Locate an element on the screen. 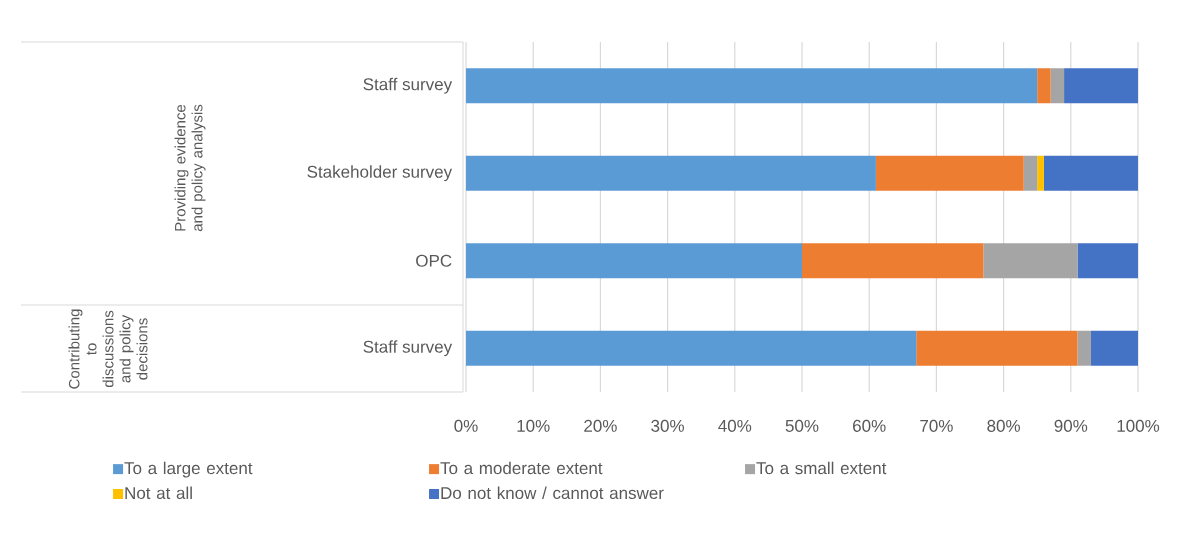 Image resolution: width=1186 pixels, height=540 pixels. legend-label: Not at all is located at coordinates (158, 493).